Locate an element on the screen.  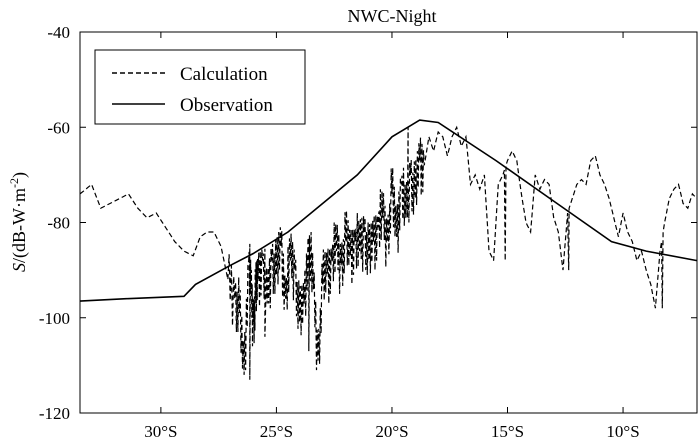
y-axis-label-unit: /(dB-W·m is located at coordinates (19, 225).